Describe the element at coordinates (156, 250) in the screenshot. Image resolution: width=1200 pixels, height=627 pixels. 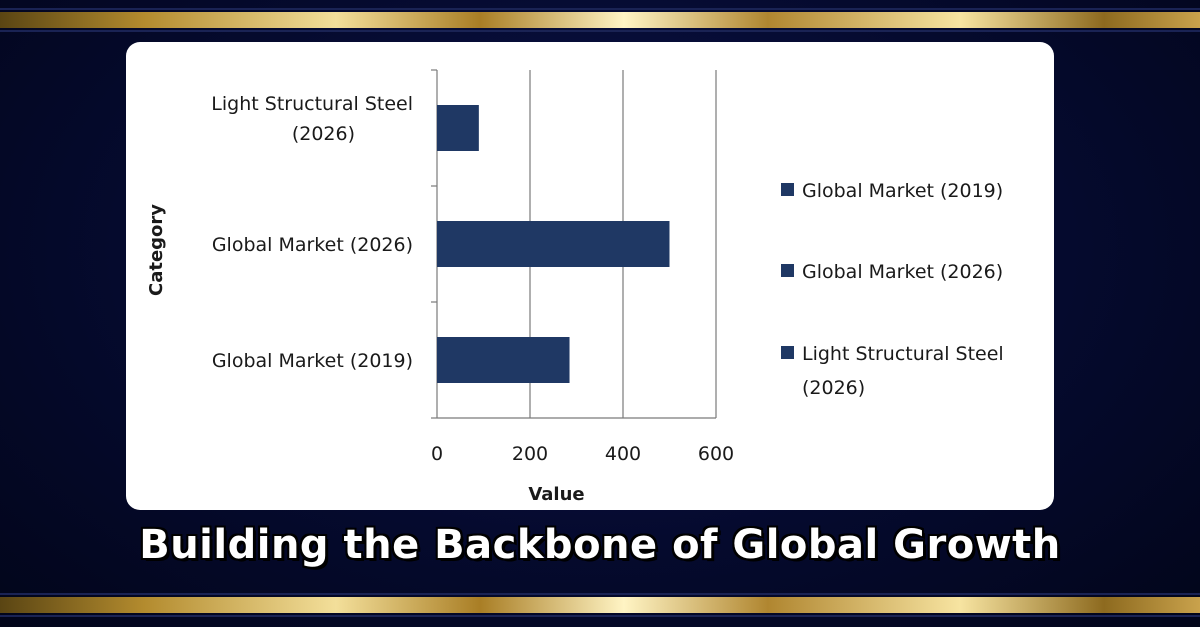
I see `y-axis-title: Category` at that location.